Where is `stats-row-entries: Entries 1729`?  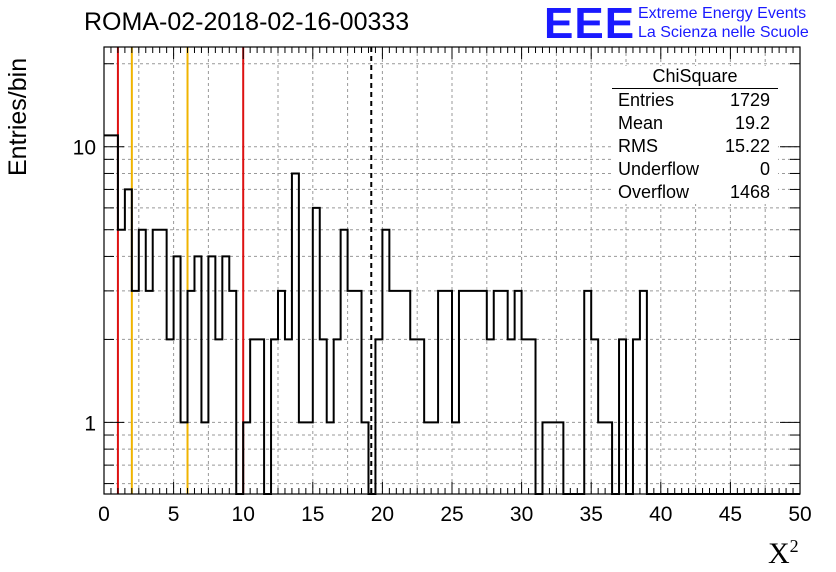
stats-row-entries: Entries 1729 is located at coordinates (694, 100).